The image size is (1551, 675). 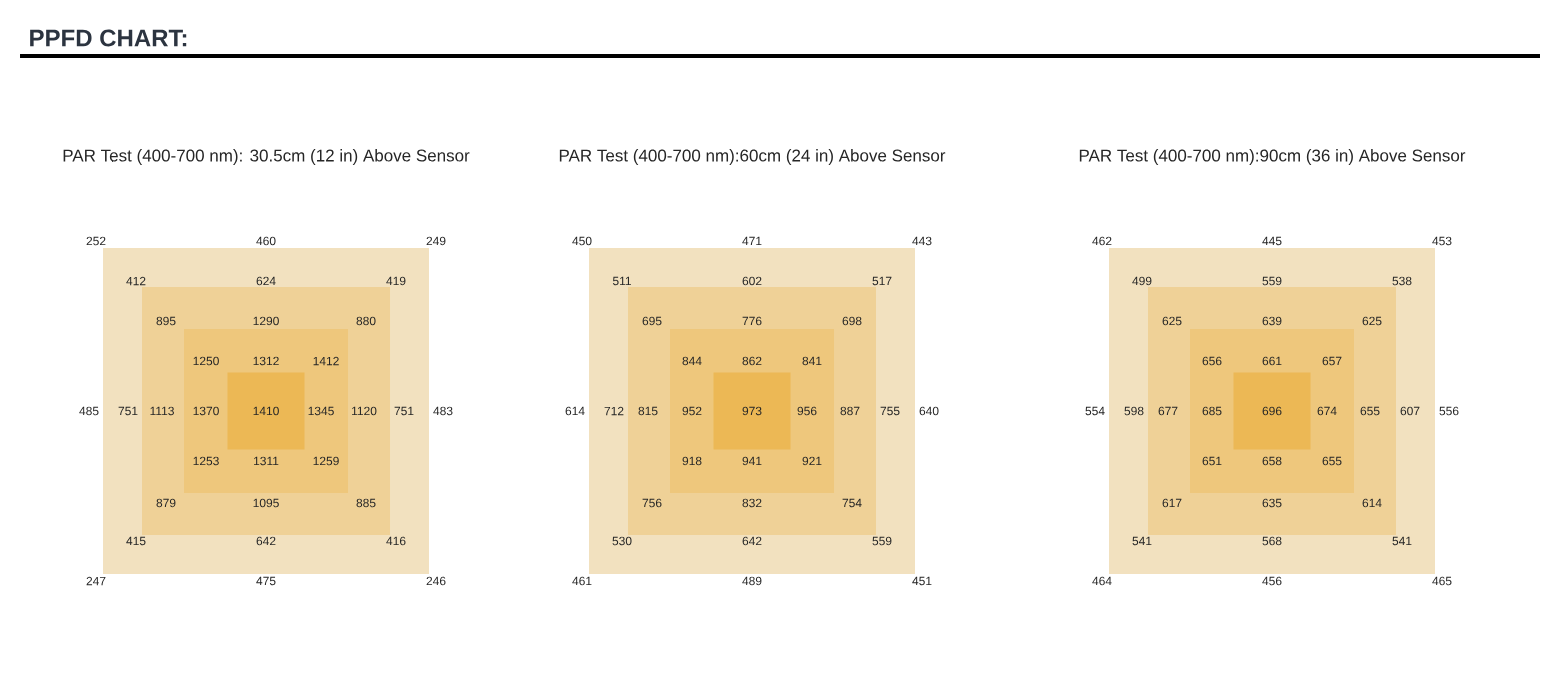 What do you see at coordinates (752, 411) in the screenshot?
I see `data-label: 973` at bounding box center [752, 411].